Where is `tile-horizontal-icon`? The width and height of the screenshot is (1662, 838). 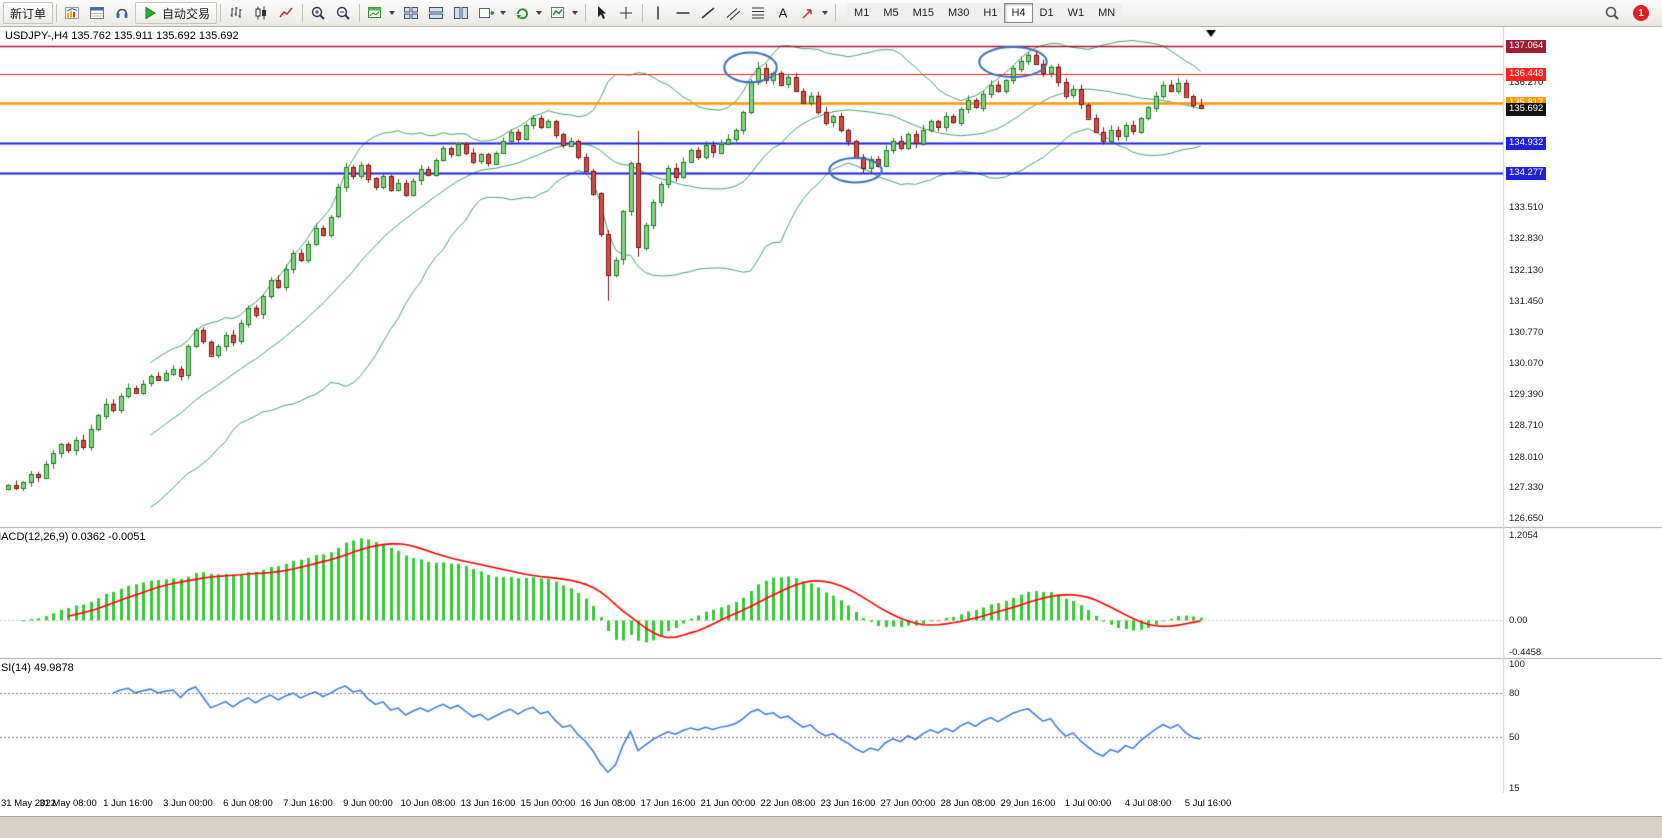 tile-horizontal-icon is located at coordinates (436, 13).